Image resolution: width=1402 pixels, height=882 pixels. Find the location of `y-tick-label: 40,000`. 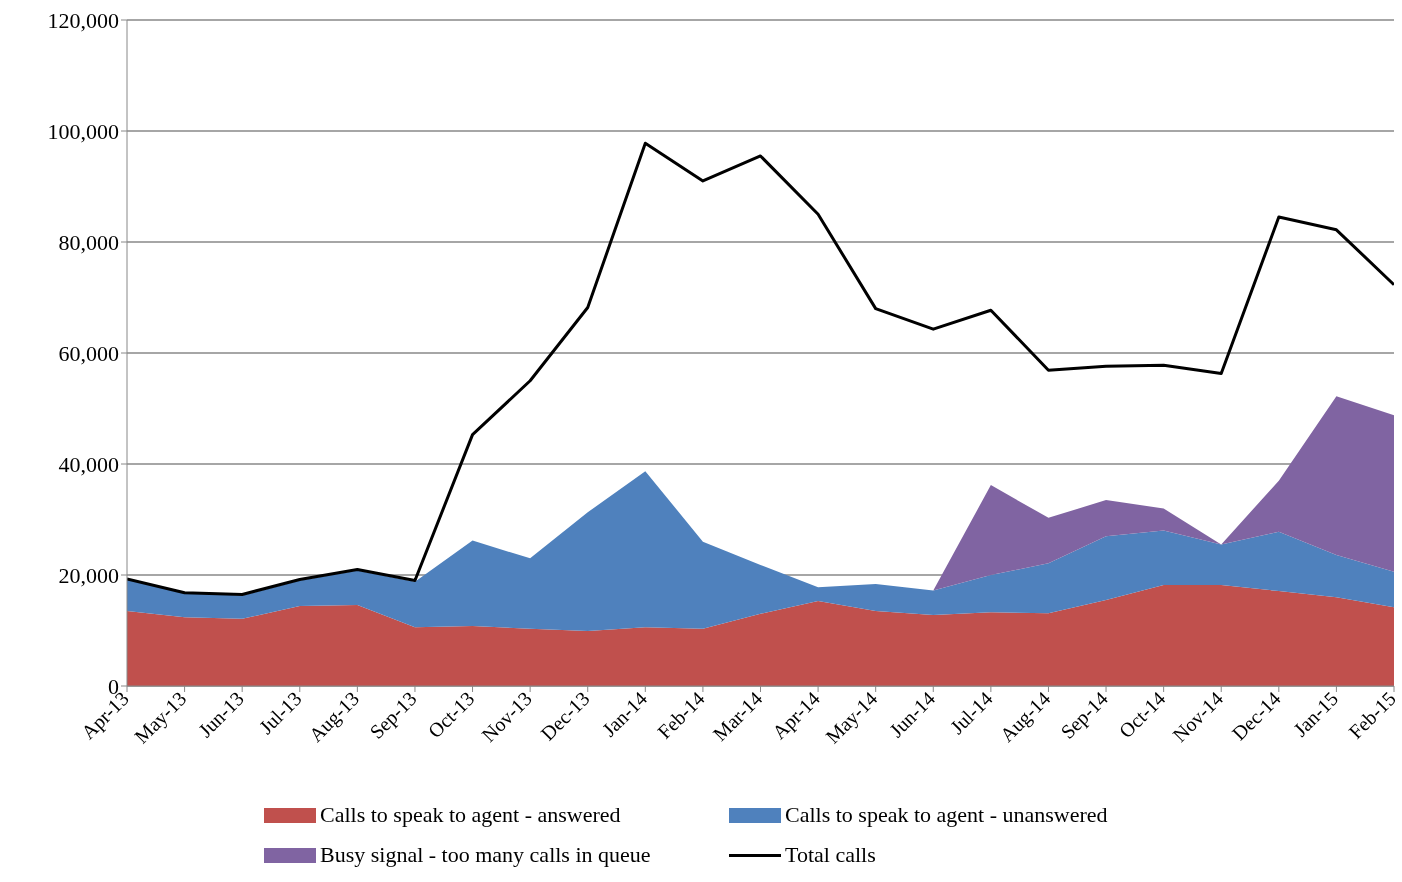

y-tick-label: 40,000 is located at coordinates (88, 464).